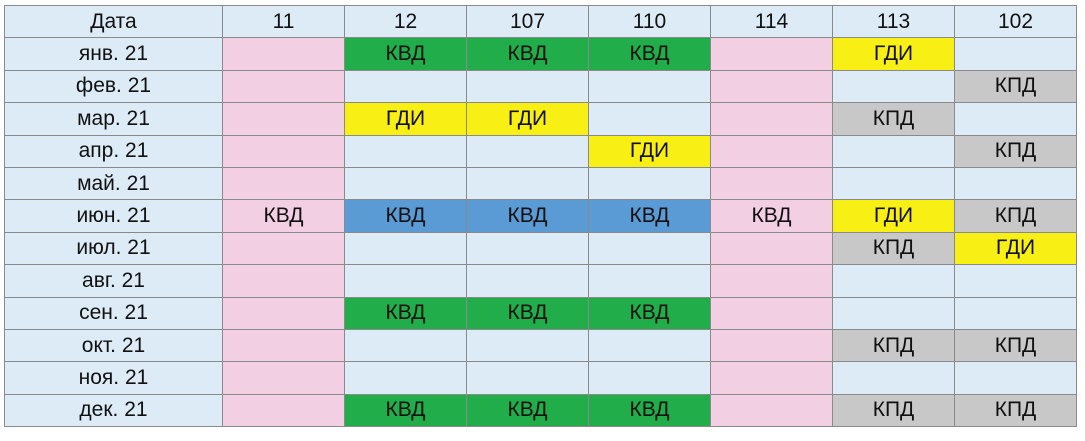  I want to click on row-date: ноя. 21, so click(113, 378).